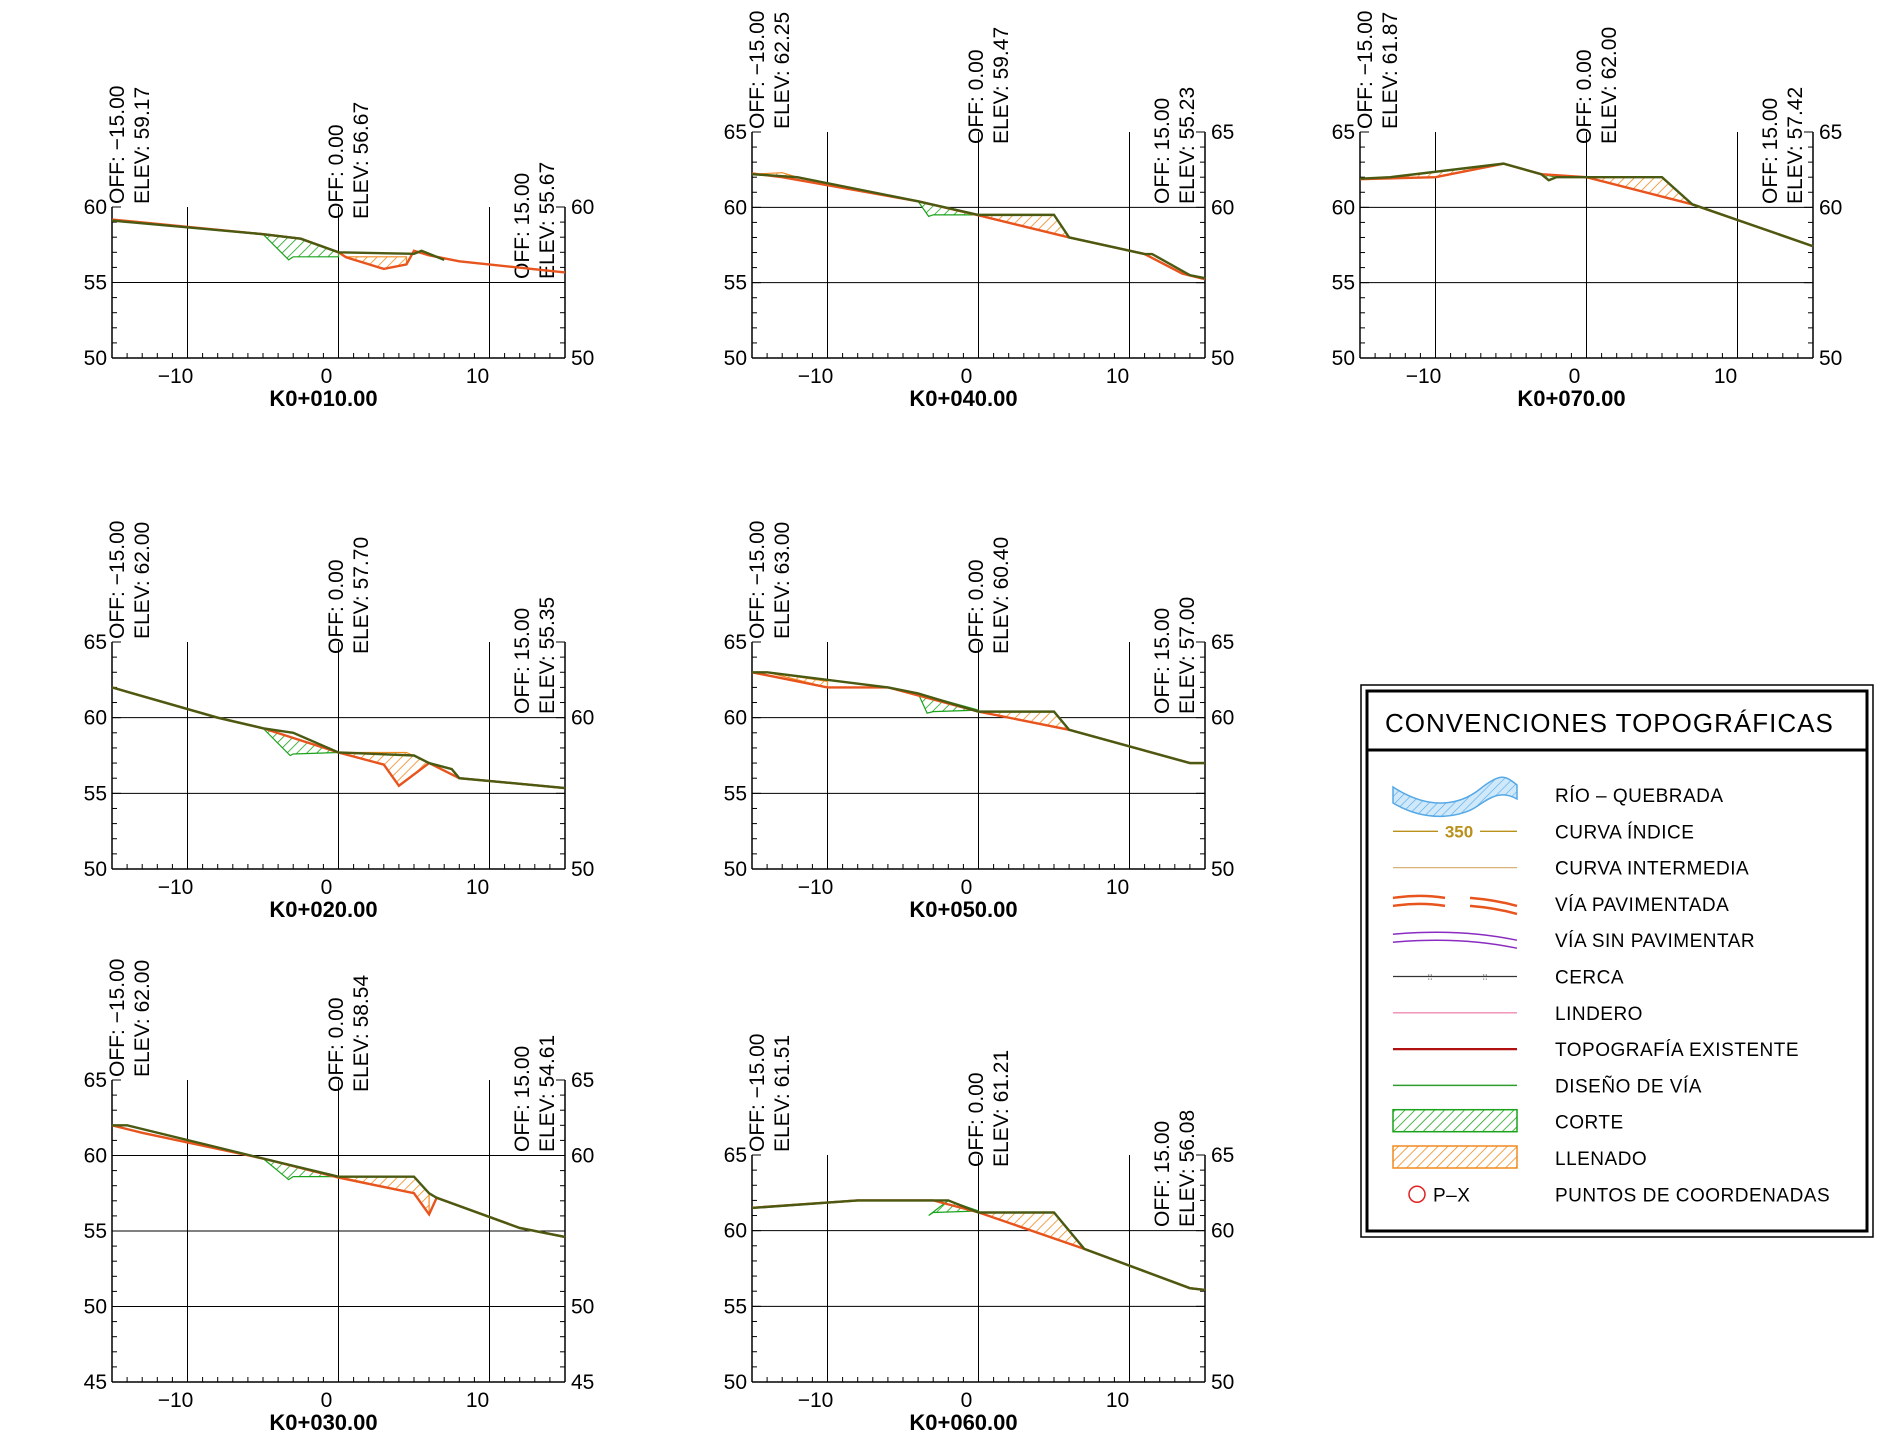 The height and width of the screenshot is (1444, 1891). I want to click on elevation-label: ELEV: 59.17, so click(142, 145).